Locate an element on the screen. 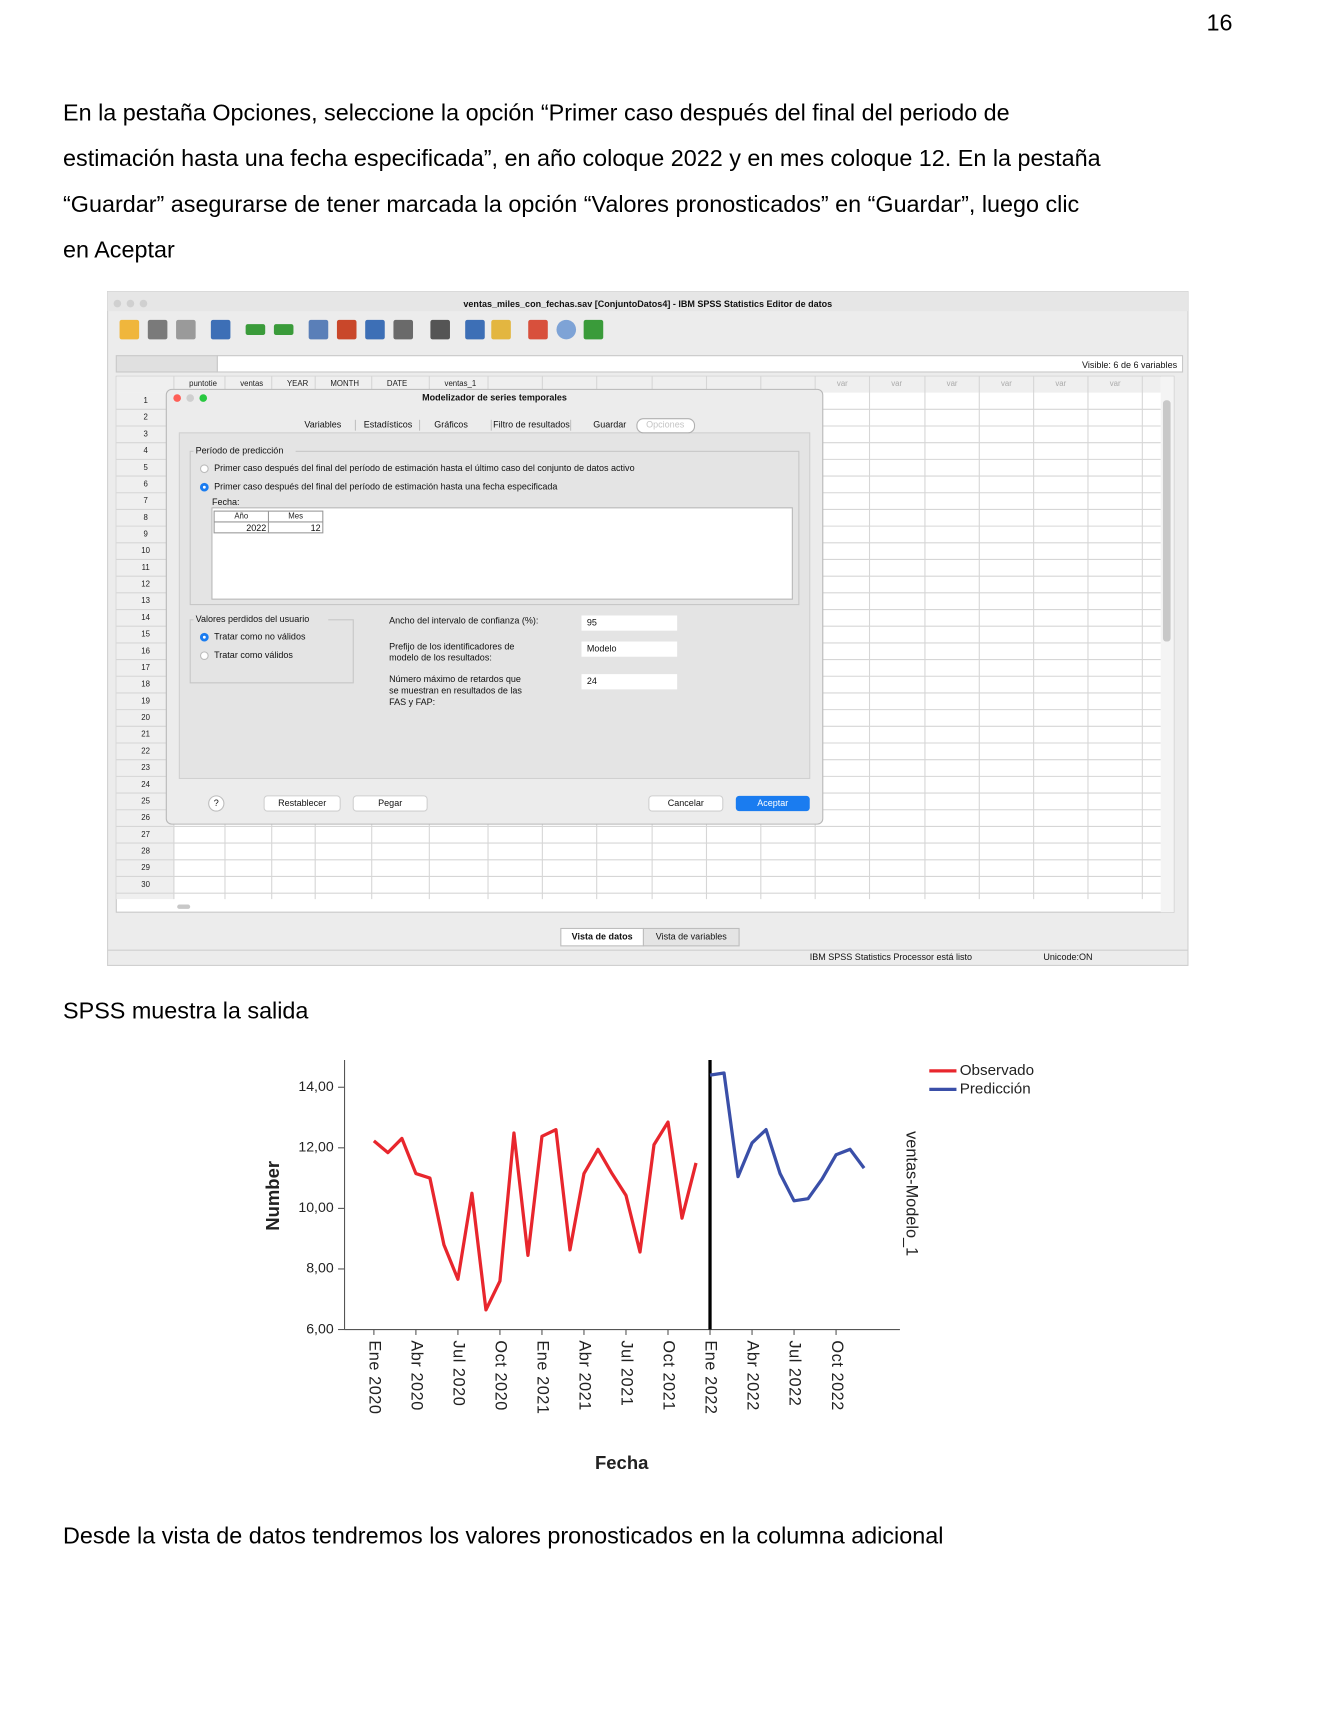 This screenshot has width=1326, height=1720. button-label: Aceptar is located at coordinates (772, 803).